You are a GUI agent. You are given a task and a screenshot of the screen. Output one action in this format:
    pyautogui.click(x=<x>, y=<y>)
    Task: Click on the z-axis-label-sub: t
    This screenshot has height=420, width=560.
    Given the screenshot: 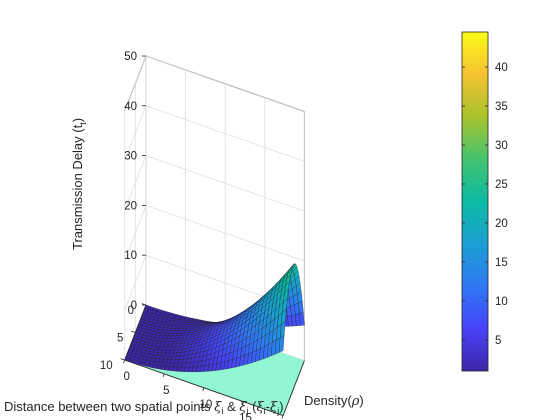 What is the action you would take?
    pyautogui.click(x=83, y=123)
    